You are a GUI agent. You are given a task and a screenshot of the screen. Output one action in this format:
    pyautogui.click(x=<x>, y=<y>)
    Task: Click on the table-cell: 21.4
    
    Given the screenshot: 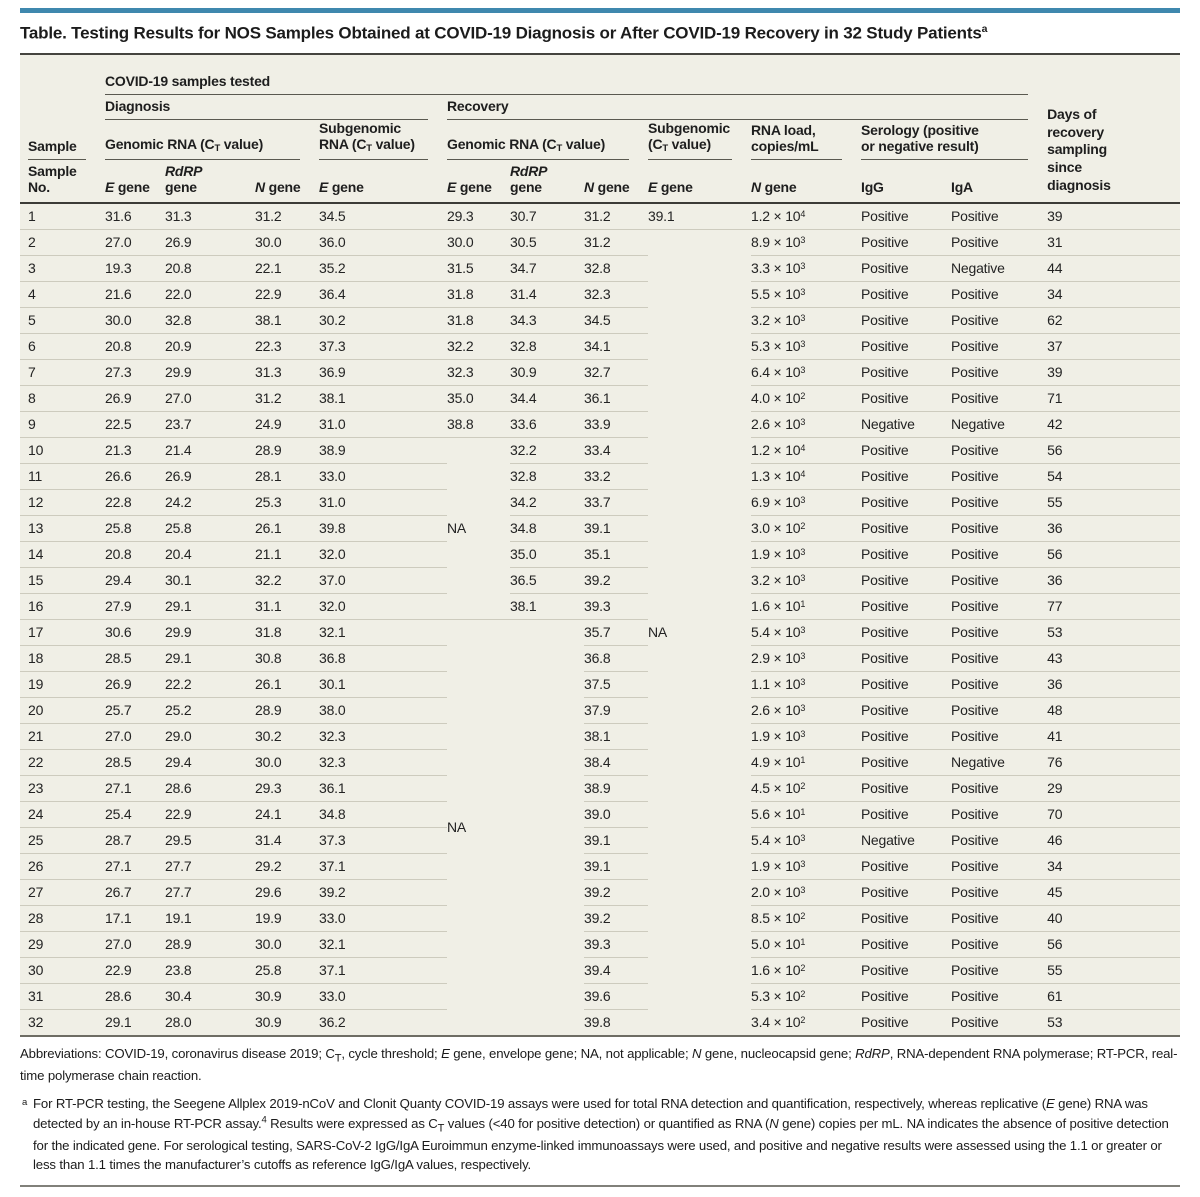 What is the action you would take?
    pyautogui.click(x=210, y=450)
    